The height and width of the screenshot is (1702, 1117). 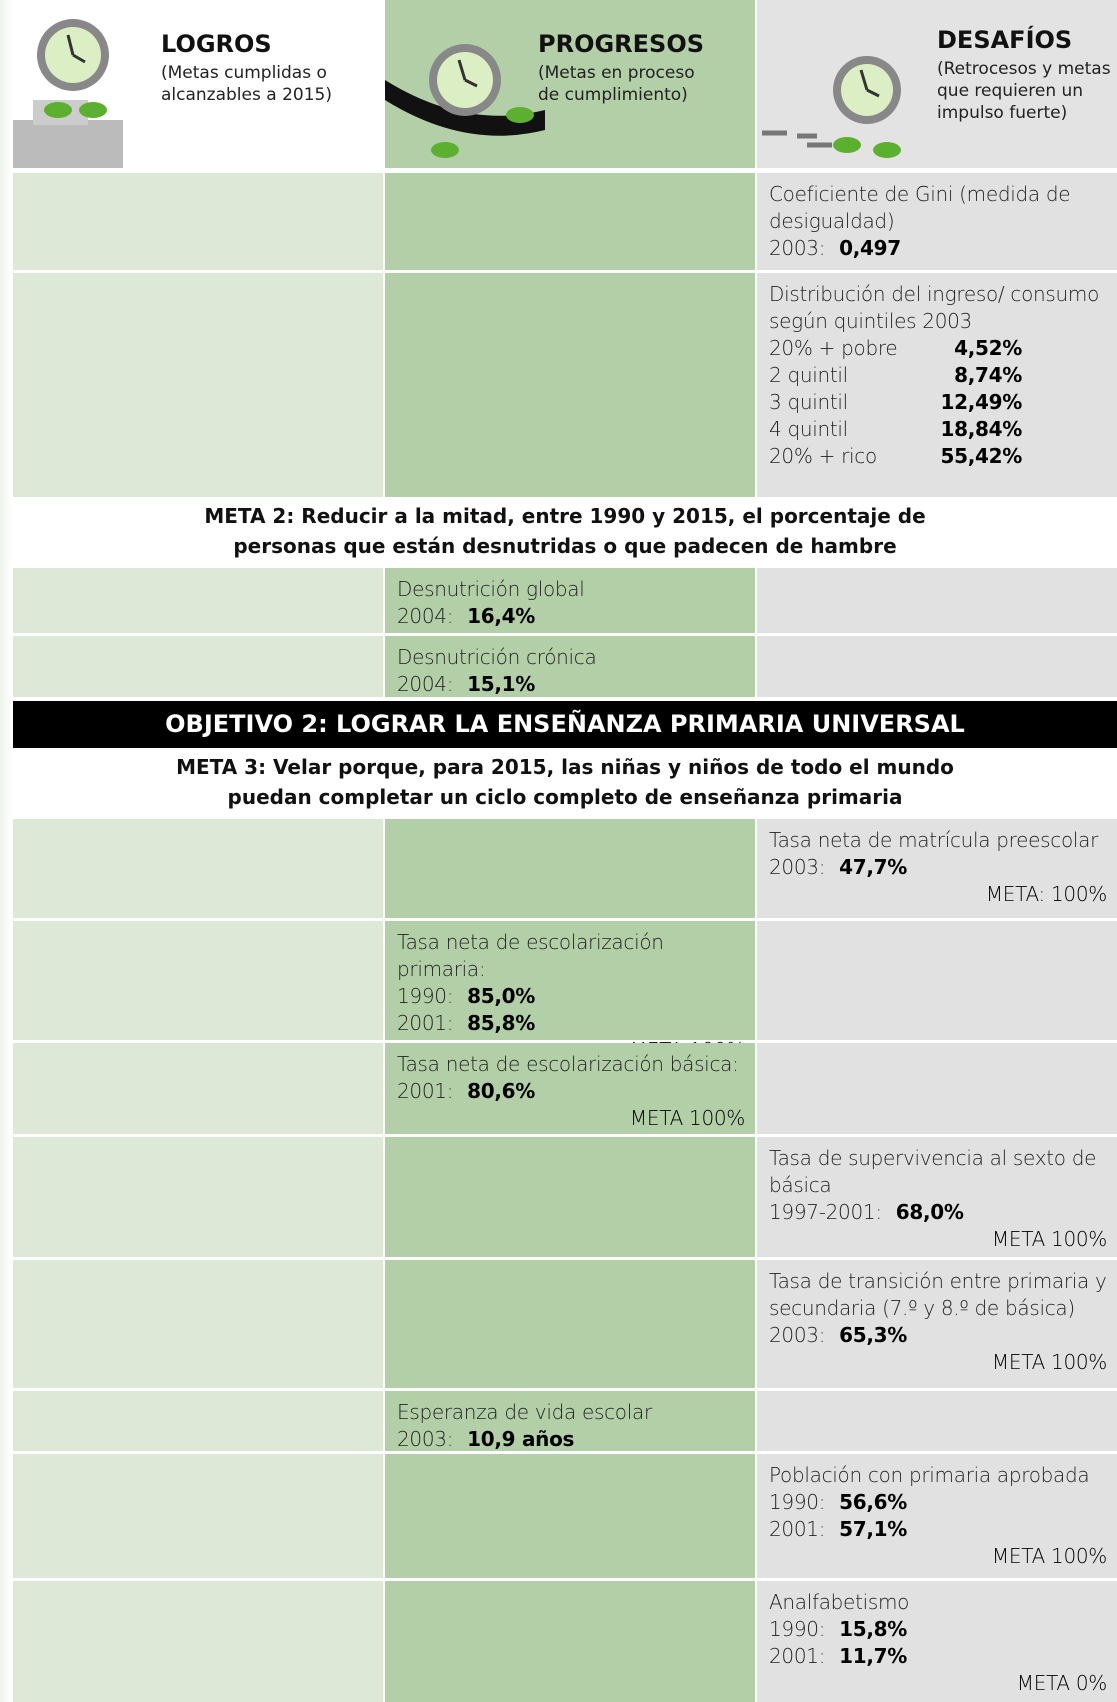 What do you see at coordinates (870, 248) in the screenshot?
I see `line-value: 0,497` at bounding box center [870, 248].